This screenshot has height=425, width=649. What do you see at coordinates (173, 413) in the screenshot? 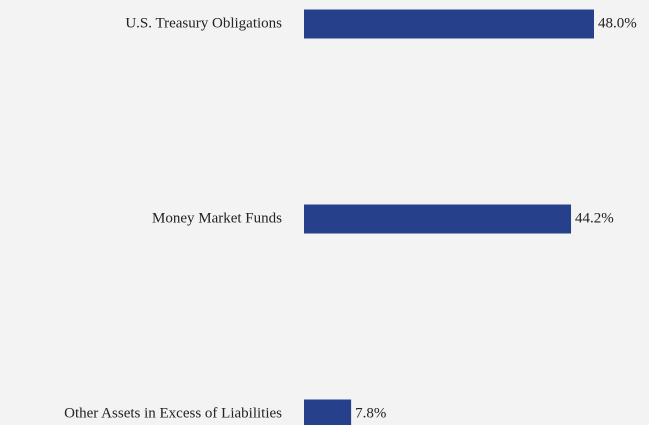
I see `category-label: Other Assets in Excess of Liabilities` at bounding box center [173, 413].